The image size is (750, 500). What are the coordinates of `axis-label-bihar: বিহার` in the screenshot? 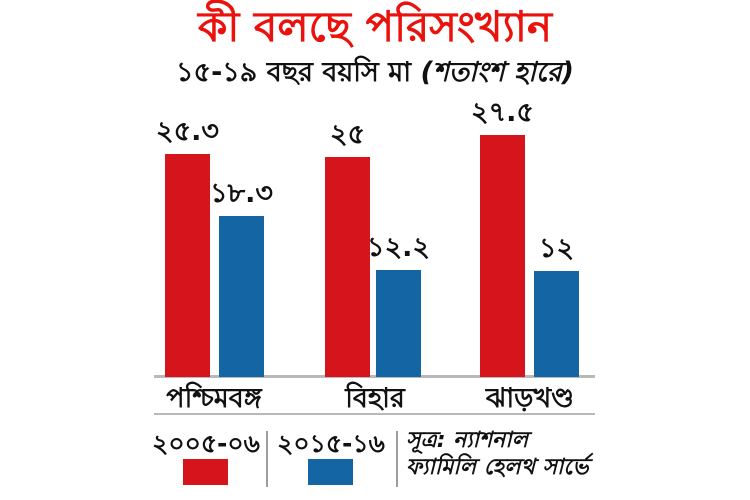 It's located at (375, 398).